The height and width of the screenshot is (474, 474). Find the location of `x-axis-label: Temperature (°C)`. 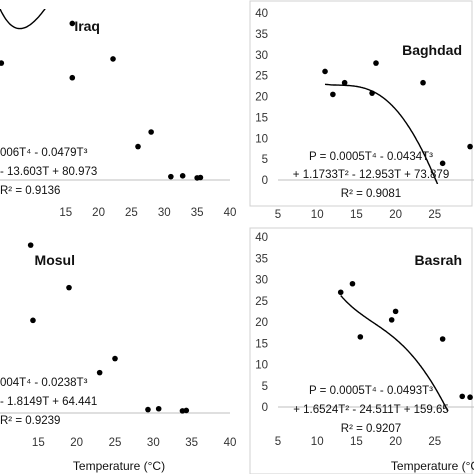

x-axis-label: Temperature (°C) is located at coordinates (432, 466).